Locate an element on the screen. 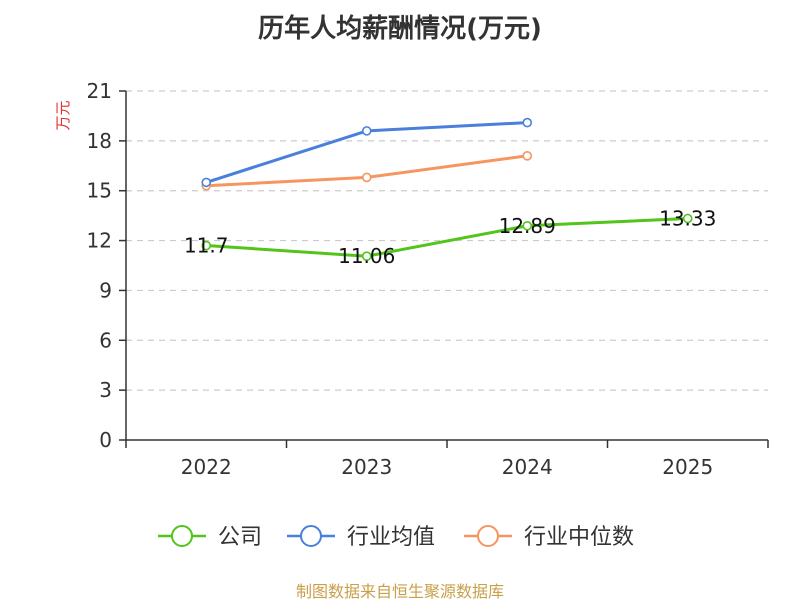 Image resolution: width=800 pixels, height=602 pixels. data-labels: 11.7 11.06 12.89 13.33 is located at coordinates (450, 237).